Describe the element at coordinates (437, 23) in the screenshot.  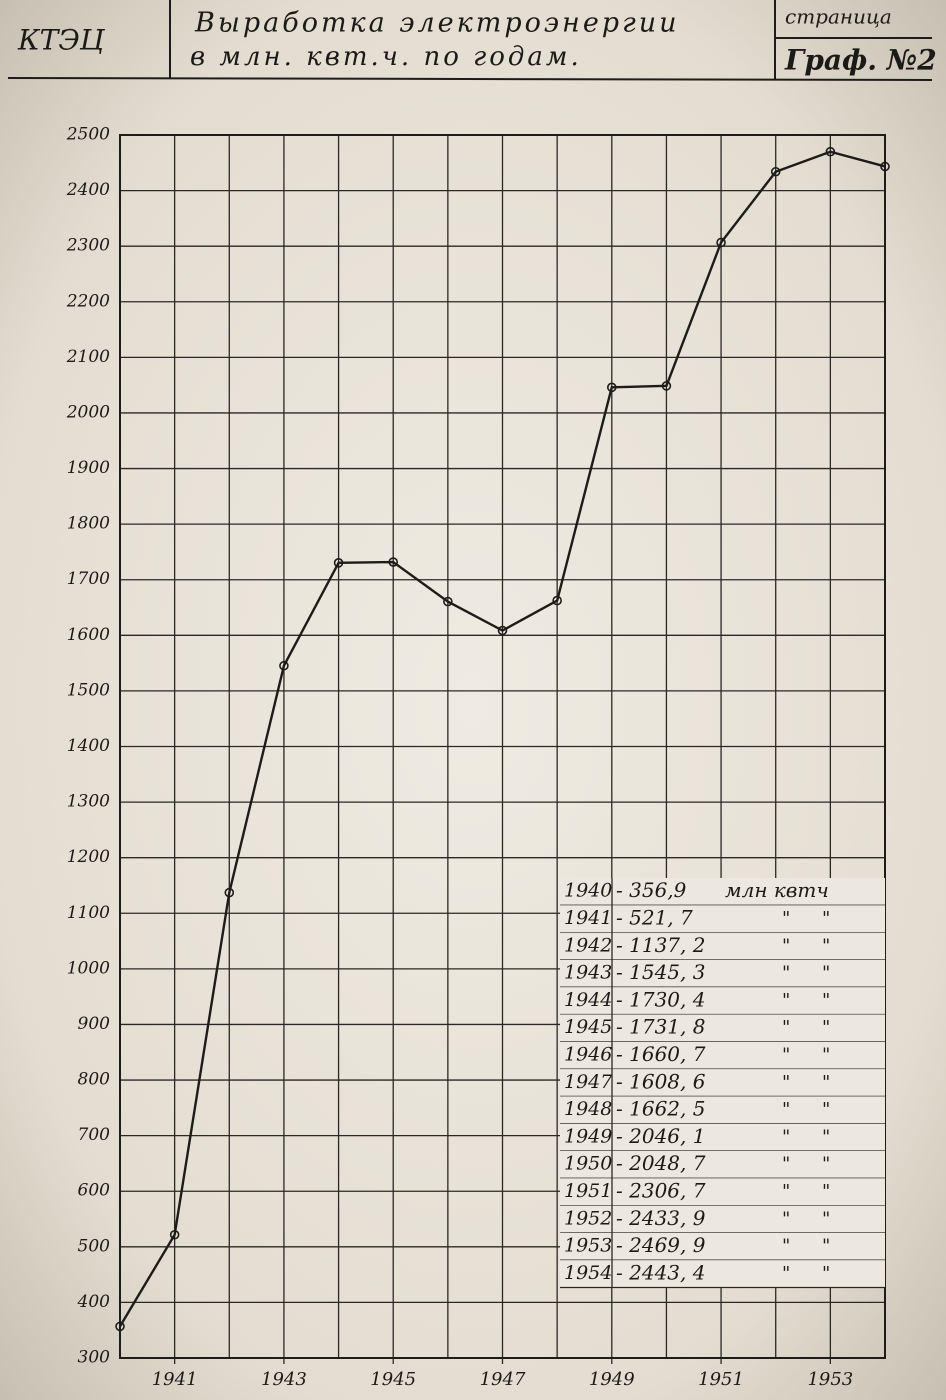
I see `chart-title: Выработка электроэнергии` at that location.